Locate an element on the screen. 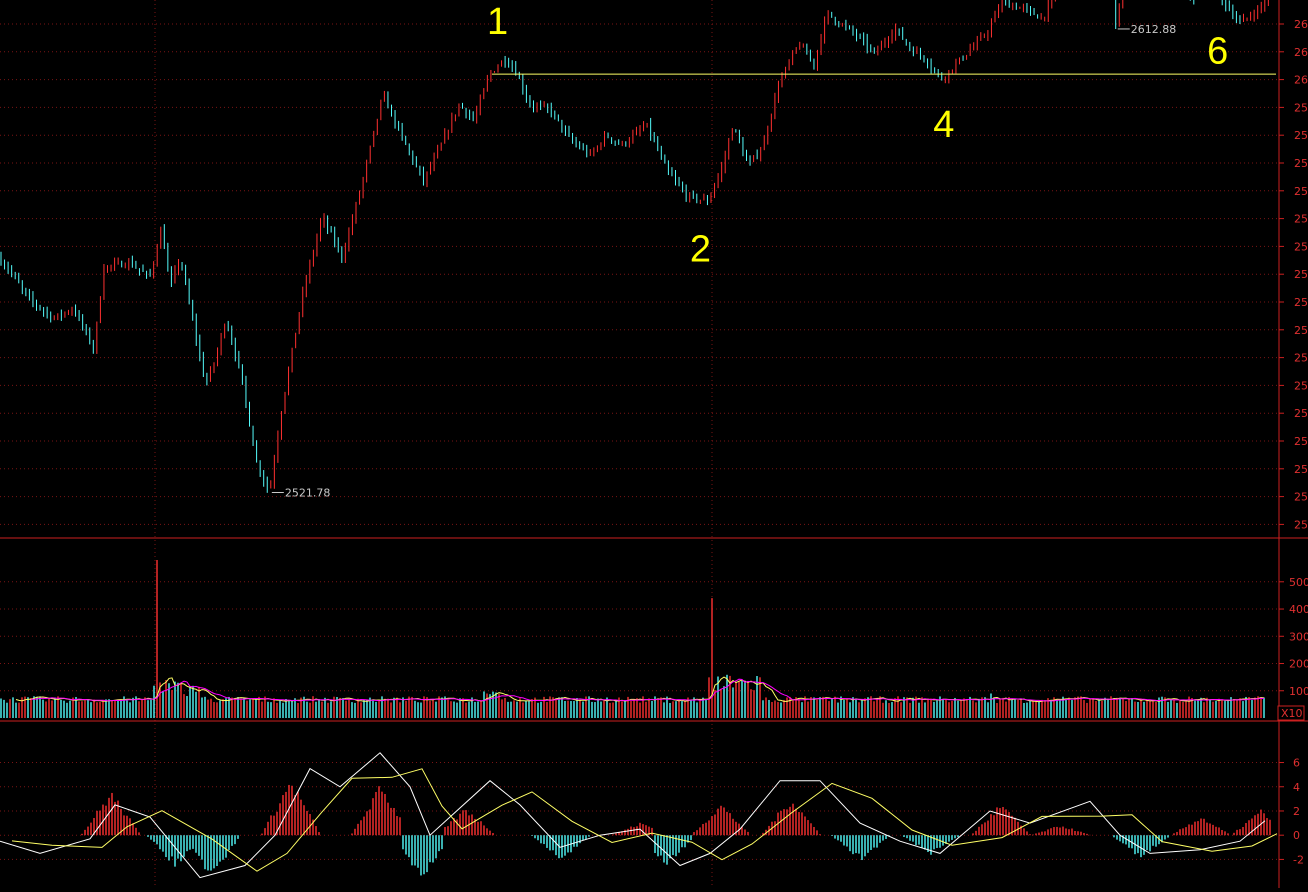 This screenshot has height=892, width=1308. wave-label-4: 4 is located at coordinates (943, 125).